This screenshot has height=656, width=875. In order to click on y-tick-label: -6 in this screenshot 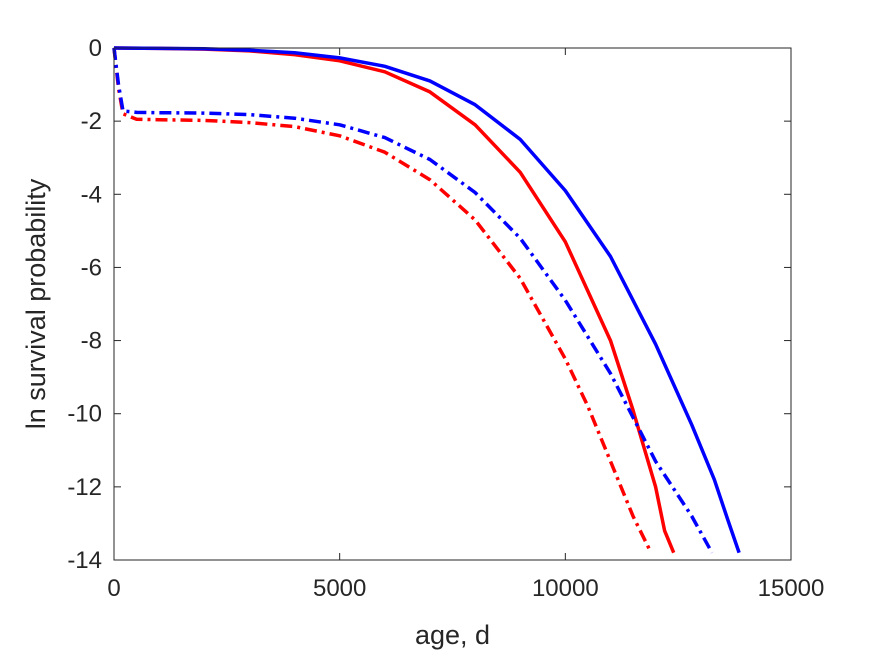, I will do `click(91, 267)`.